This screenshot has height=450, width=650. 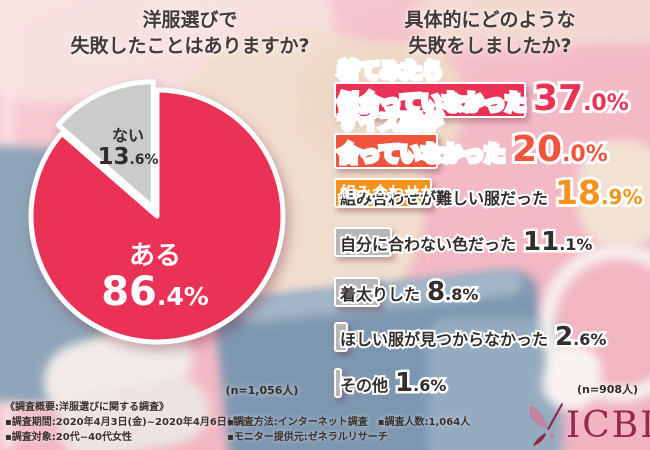 I want to click on knit-fabric, so click(x=535, y=22).